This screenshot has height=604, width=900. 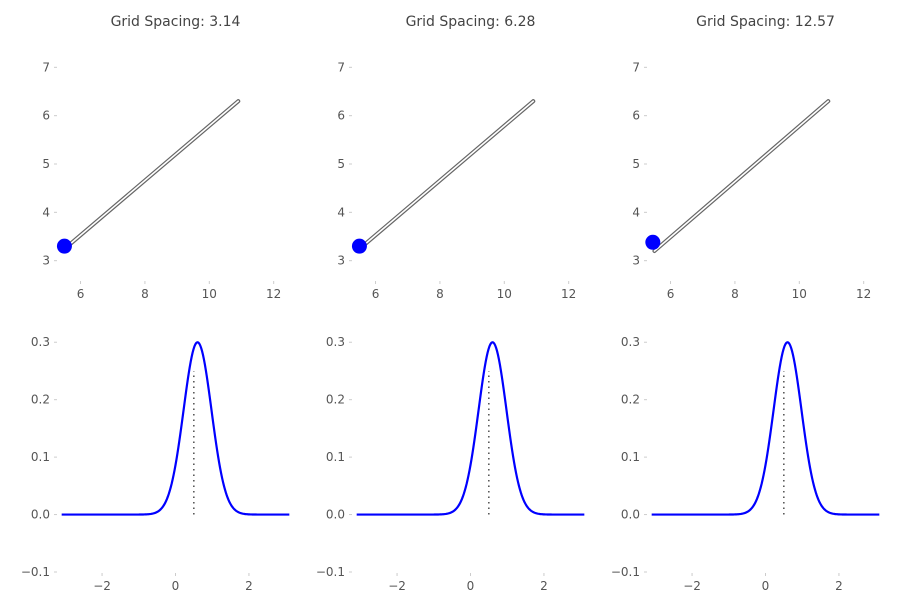 I want to click on panel-title: Grid Spacing: 12.57, so click(x=765, y=22).